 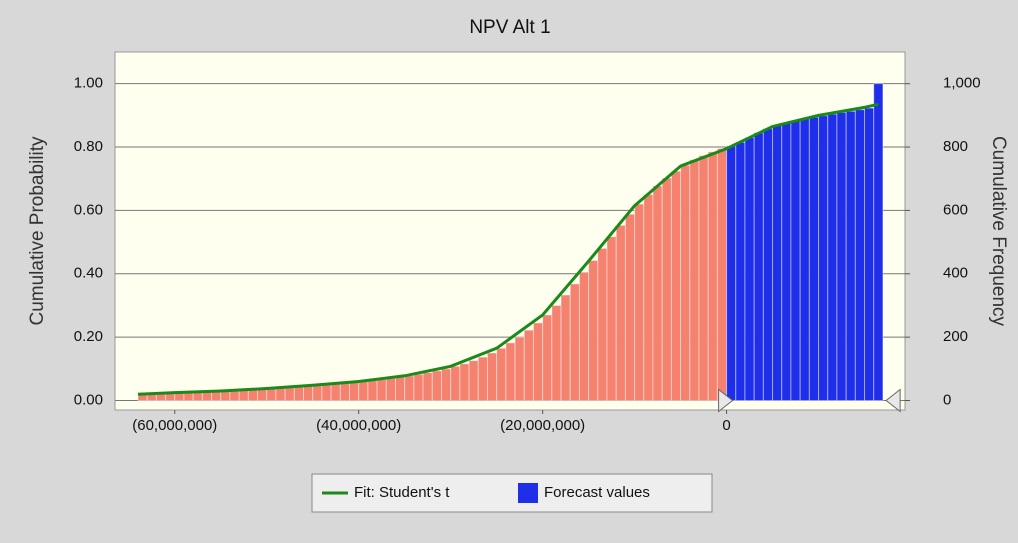 I want to click on x-tick-label: 0, so click(x=726, y=425).